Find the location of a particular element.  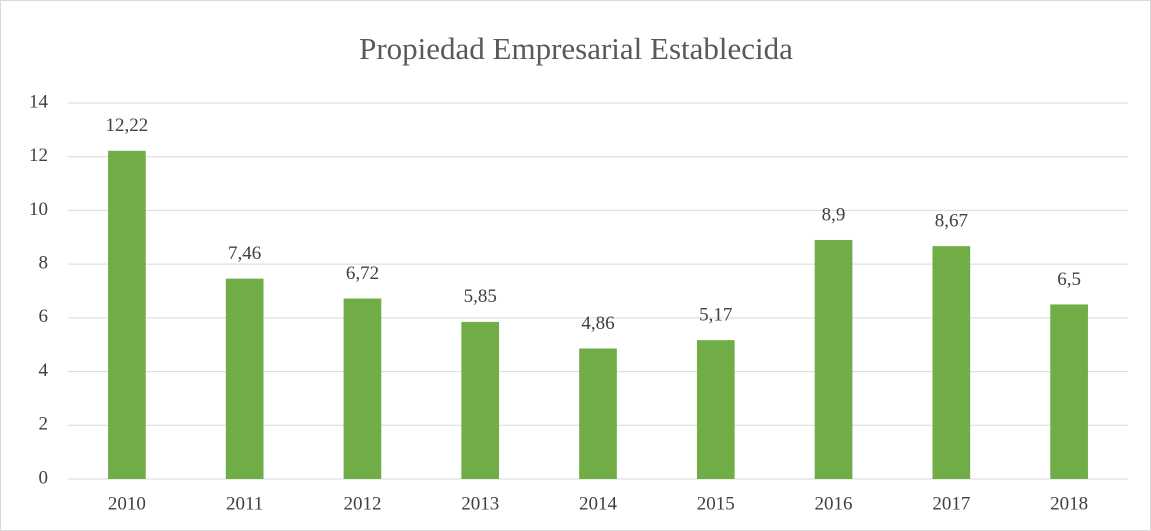

data-label: 6,72 is located at coordinates (362, 273).